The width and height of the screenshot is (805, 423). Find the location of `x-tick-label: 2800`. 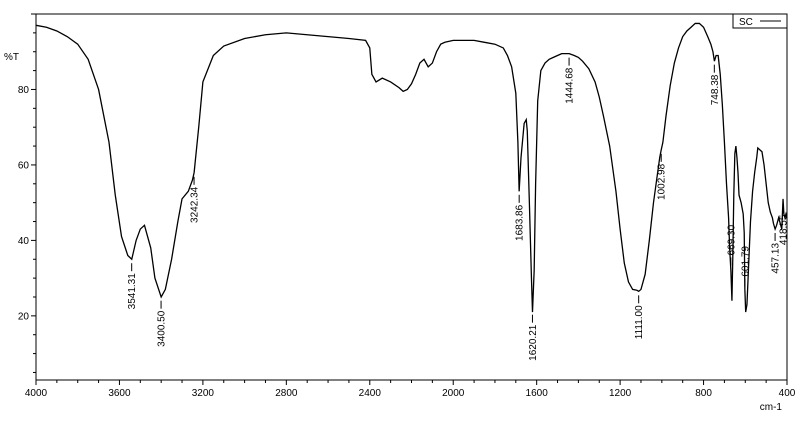

x-tick-label: 2800 is located at coordinates (286, 393).